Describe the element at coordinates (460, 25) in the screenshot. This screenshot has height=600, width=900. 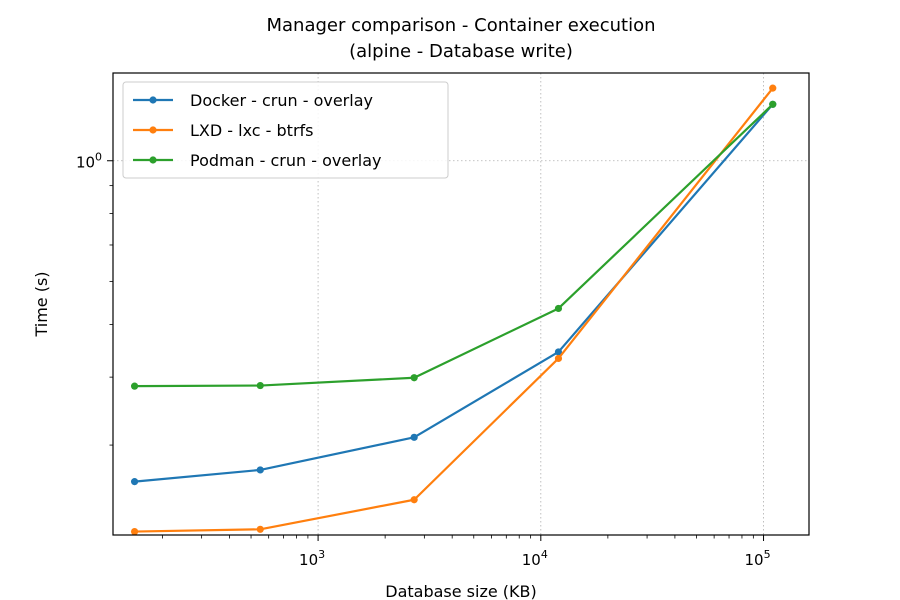
I see `chart-title: Manager comparison - Container execution` at that location.